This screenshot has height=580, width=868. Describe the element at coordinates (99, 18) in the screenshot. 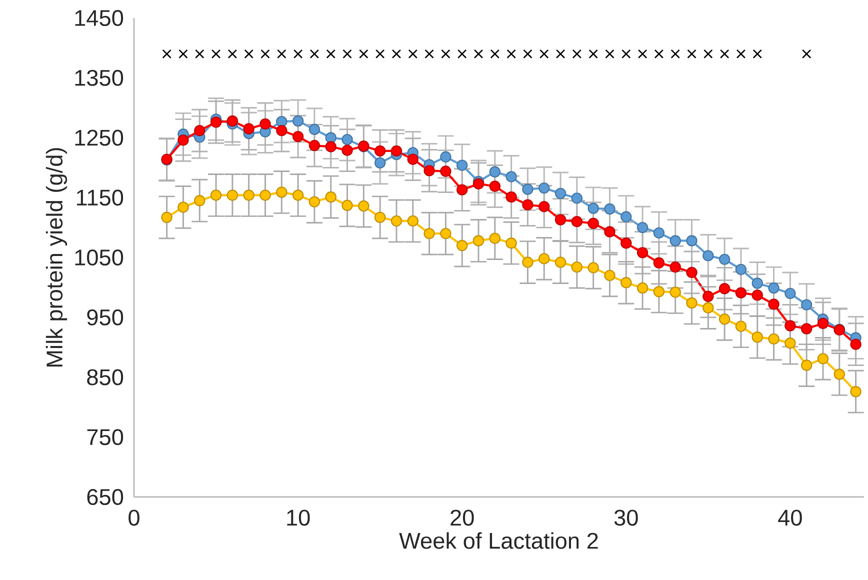

I see `y-tick-label: 1450` at that location.